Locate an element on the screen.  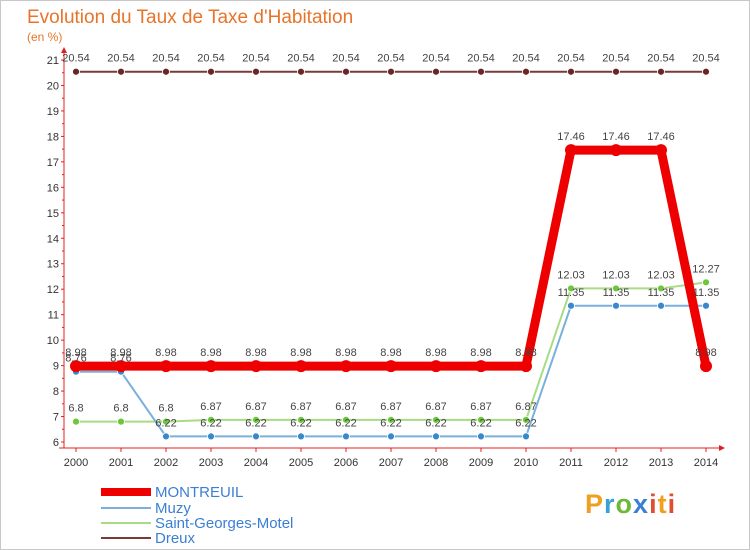
y-tick-label: 16 is located at coordinates (53, 188).